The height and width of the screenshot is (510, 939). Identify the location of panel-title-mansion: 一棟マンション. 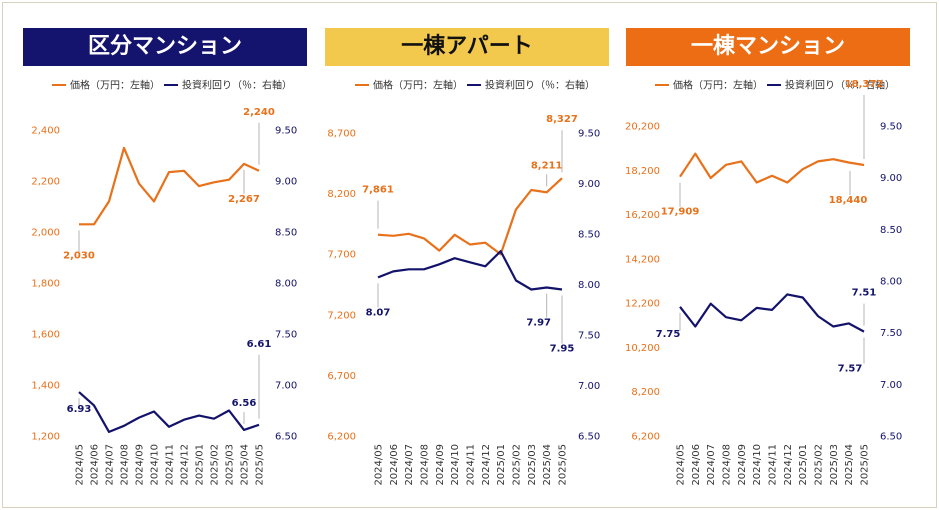
(768, 47).